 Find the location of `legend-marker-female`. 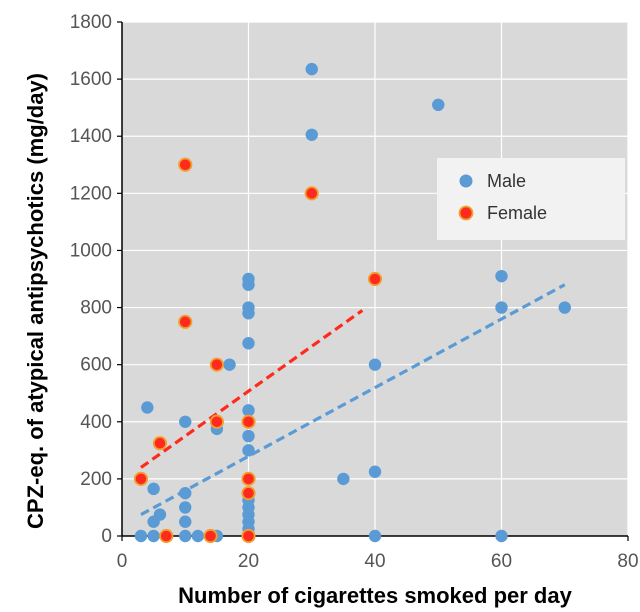

legend-marker-female is located at coordinates (466, 213).